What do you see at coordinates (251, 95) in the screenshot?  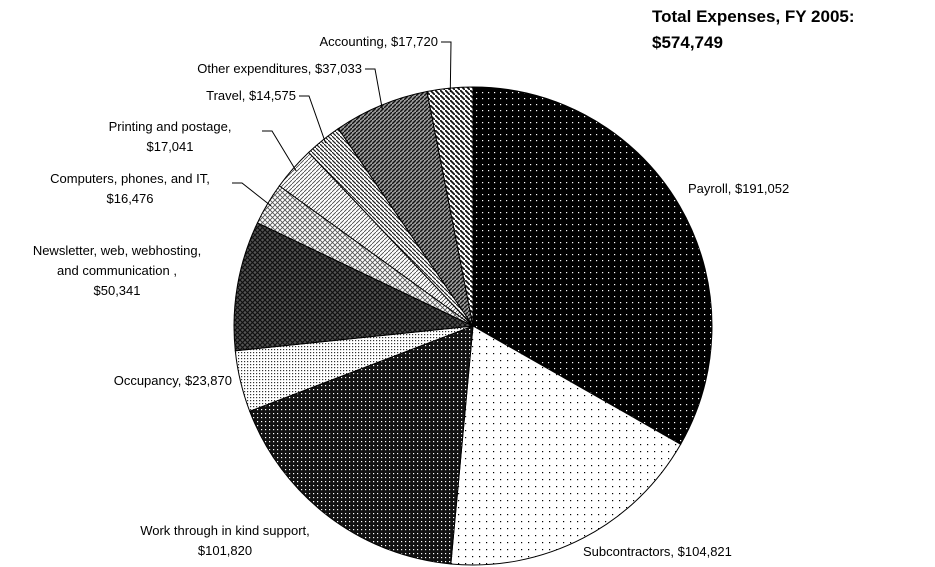 I see `slice-label: Travel, $14,575` at bounding box center [251, 95].